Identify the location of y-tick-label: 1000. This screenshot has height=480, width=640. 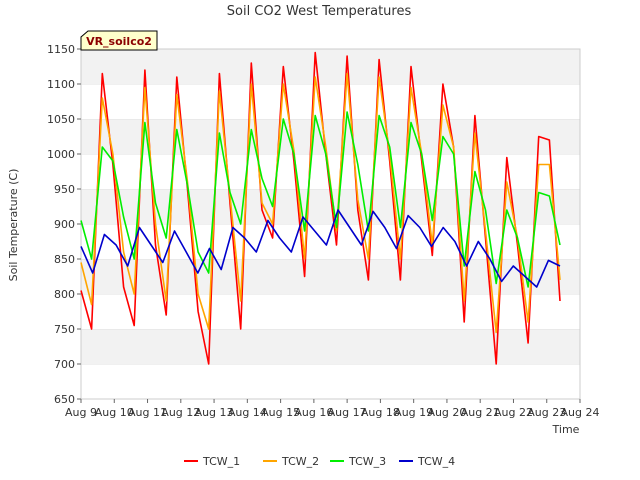
(61, 154).